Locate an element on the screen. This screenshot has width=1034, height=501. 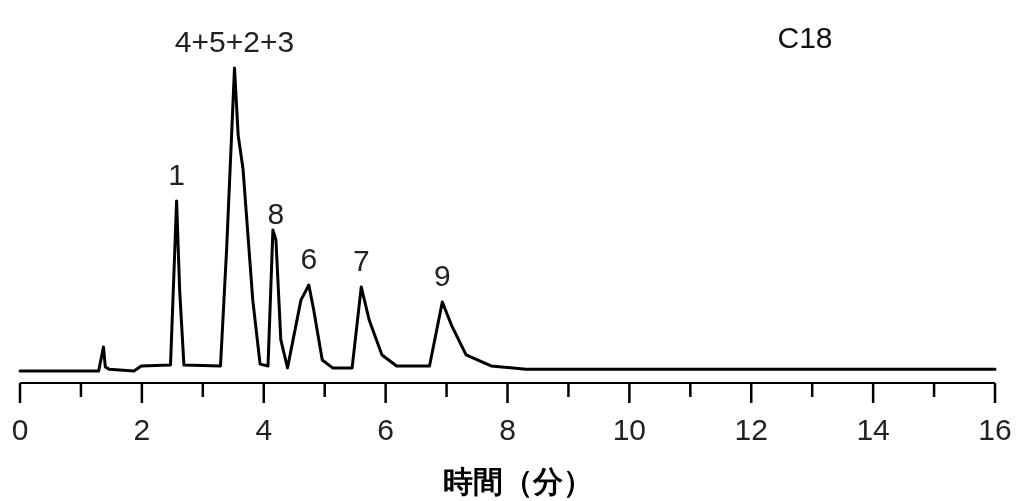
x-tick-label: 12 is located at coordinates (751, 429).